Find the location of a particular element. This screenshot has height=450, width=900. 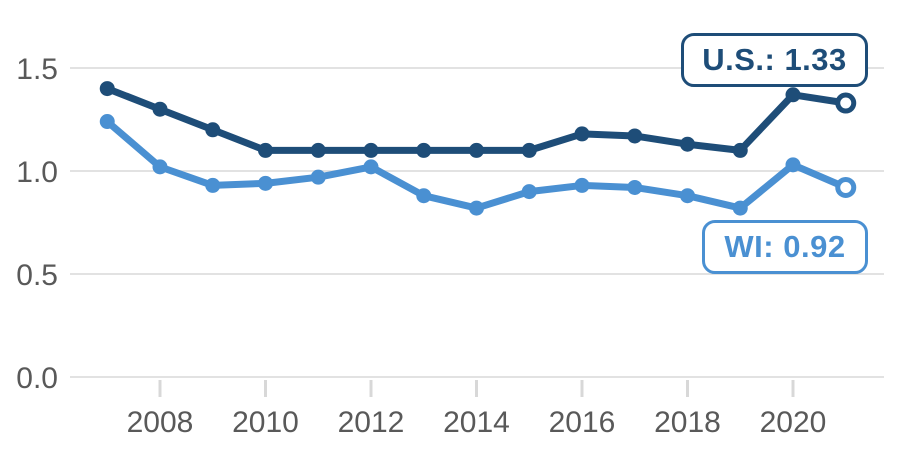

x-tick-label: 2020 is located at coordinates (793, 422).